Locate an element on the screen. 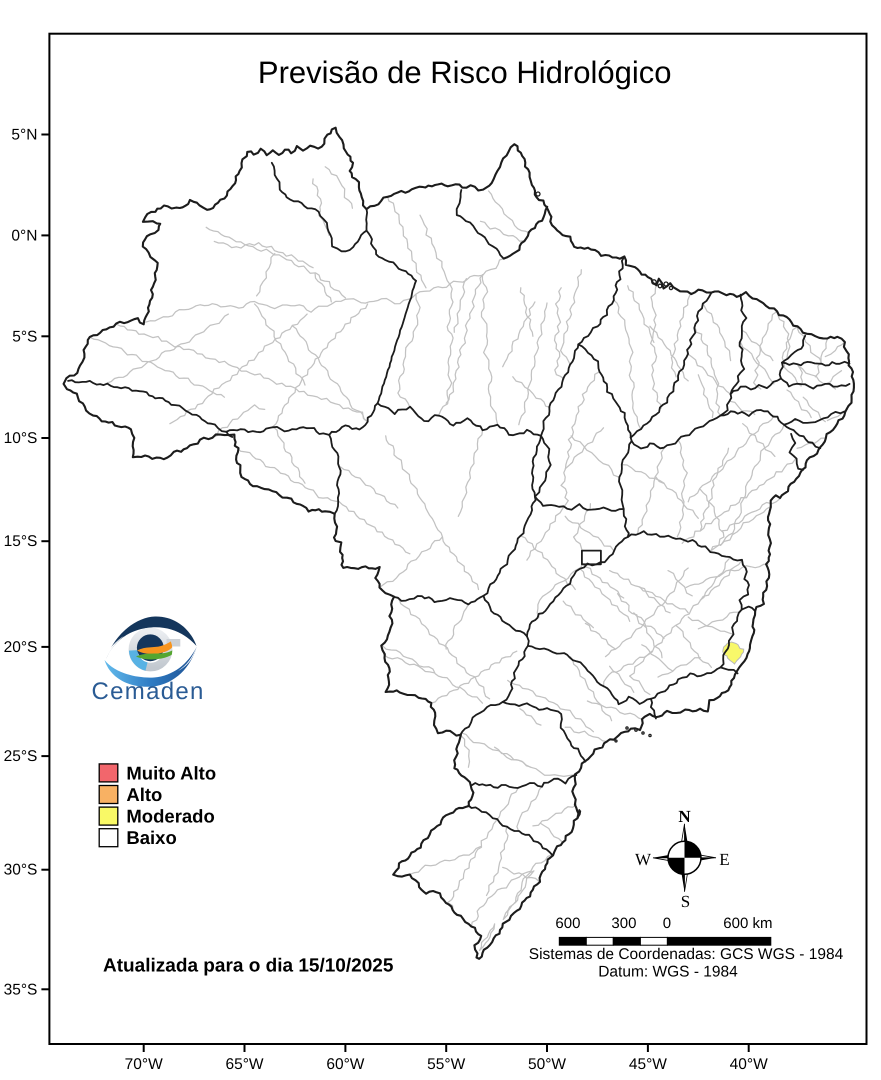 The image size is (881, 1080). svg-text:Atualizada para o dia 15/10/20: Atualizada para o dia 15/10/2025 is located at coordinates (248, 966).